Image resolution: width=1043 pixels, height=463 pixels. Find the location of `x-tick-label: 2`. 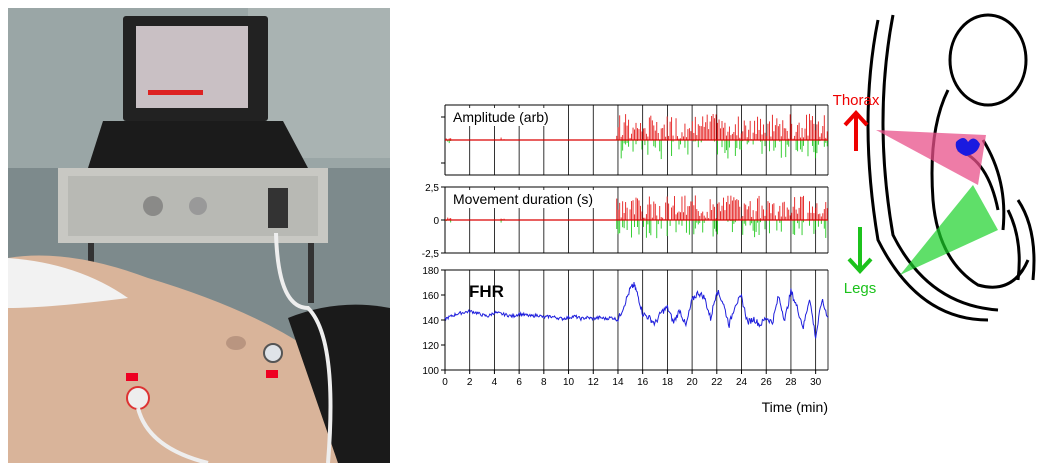

x-tick-label: 2 is located at coordinates (470, 382).